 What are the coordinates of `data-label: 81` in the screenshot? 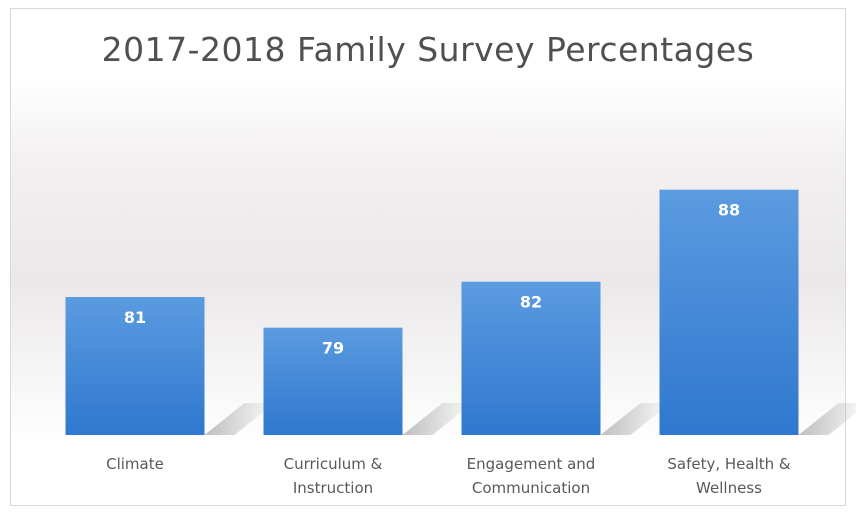 It's located at (135, 317).